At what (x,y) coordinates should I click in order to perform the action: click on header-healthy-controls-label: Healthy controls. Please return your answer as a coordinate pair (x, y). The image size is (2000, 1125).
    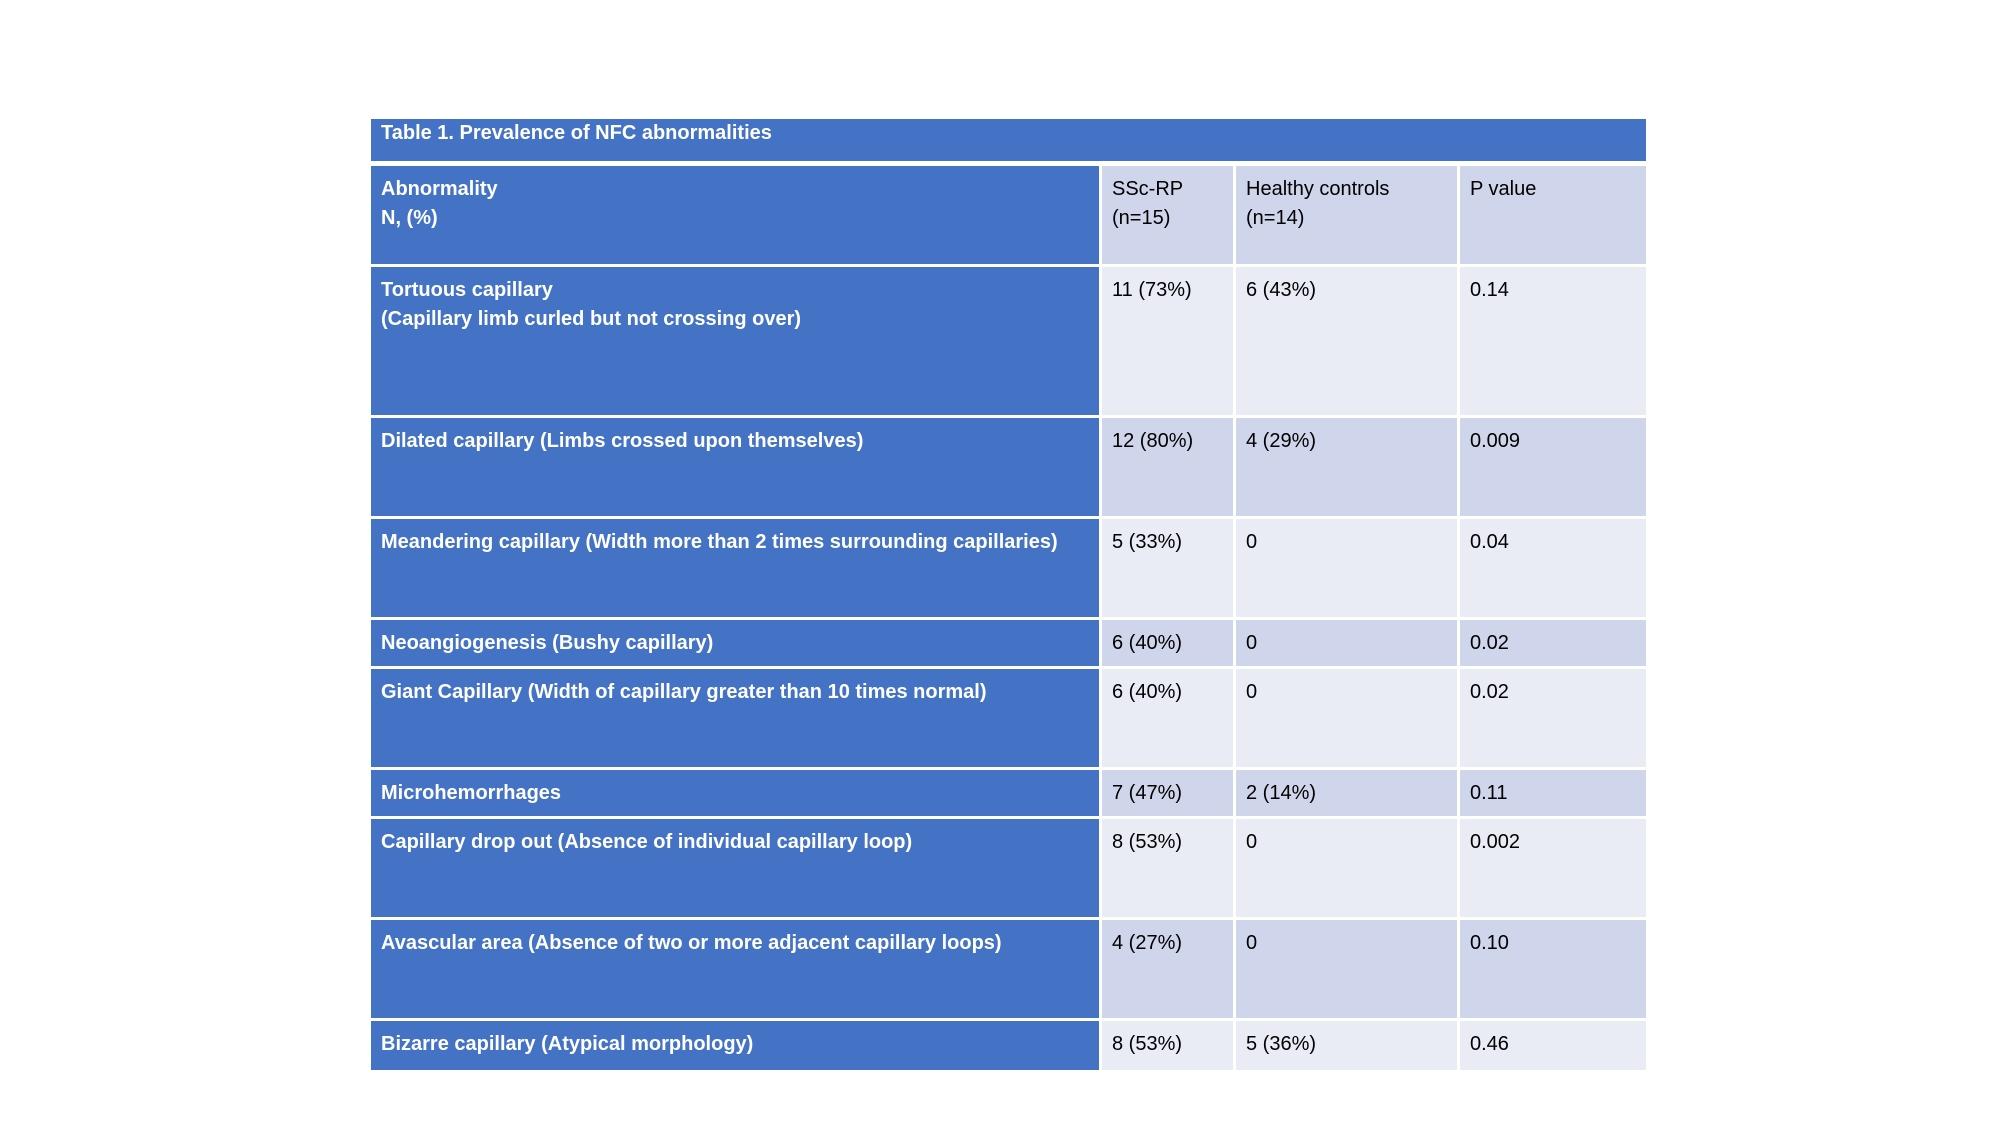
    Looking at the image, I should click on (1318, 189).